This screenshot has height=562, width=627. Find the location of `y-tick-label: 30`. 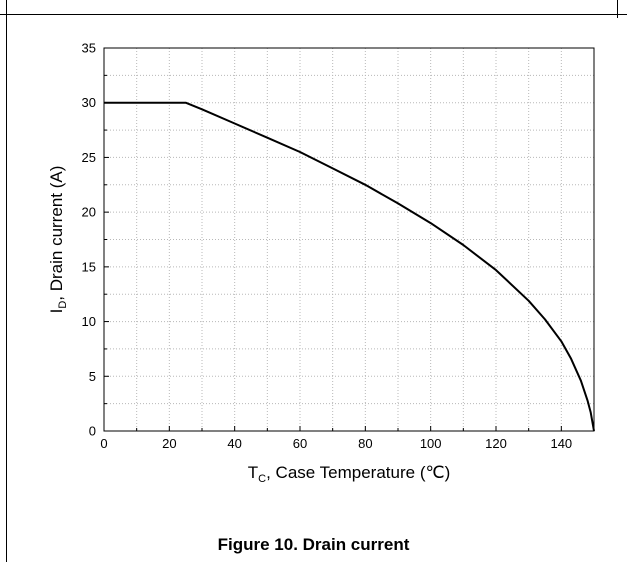

y-tick-label: 30 is located at coordinates (89, 102).